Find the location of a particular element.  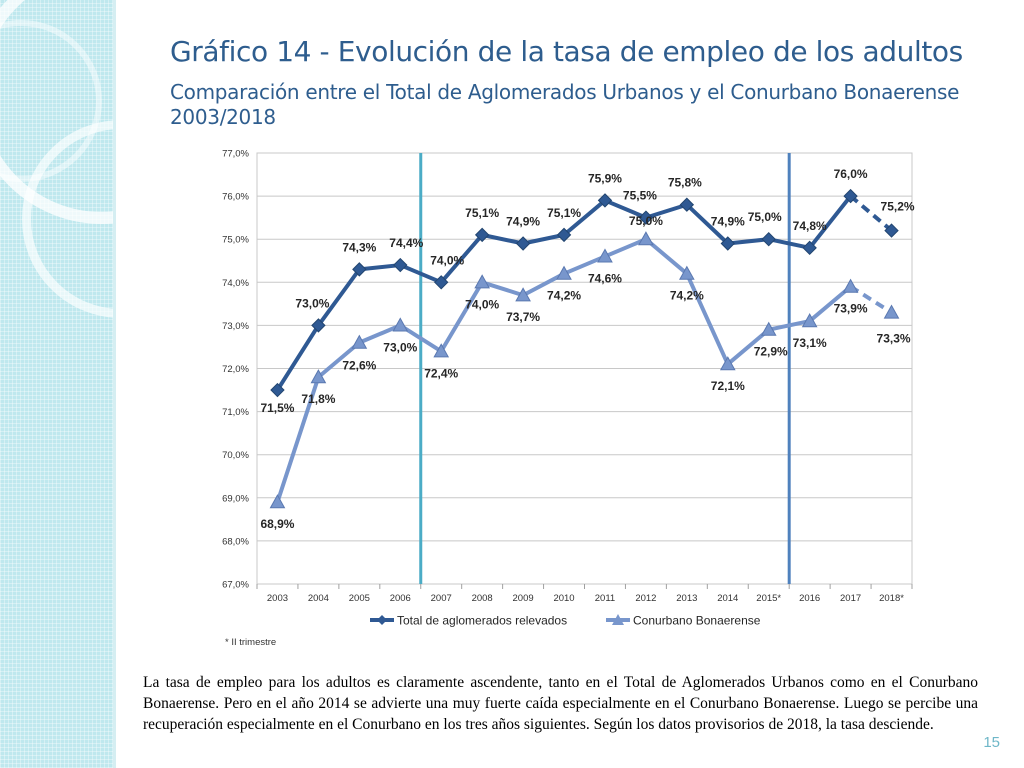

conurbano-data-label: 73,3% is located at coordinates (894, 338).